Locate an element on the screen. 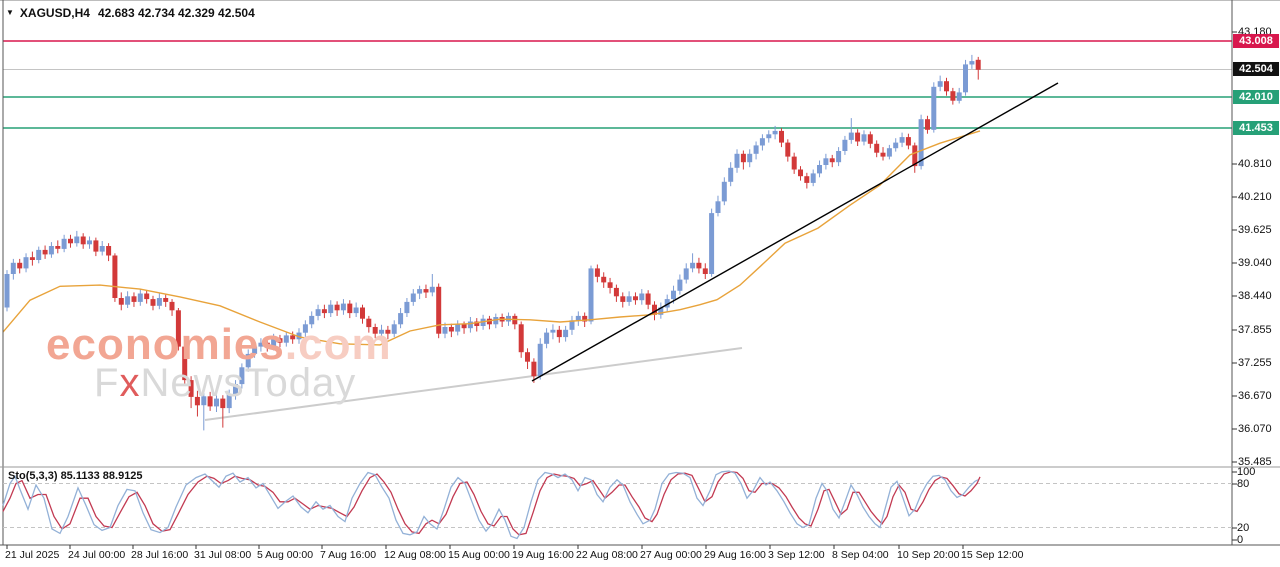  time-axis-label: 3 Sep 12:00 is located at coordinates (796, 555).